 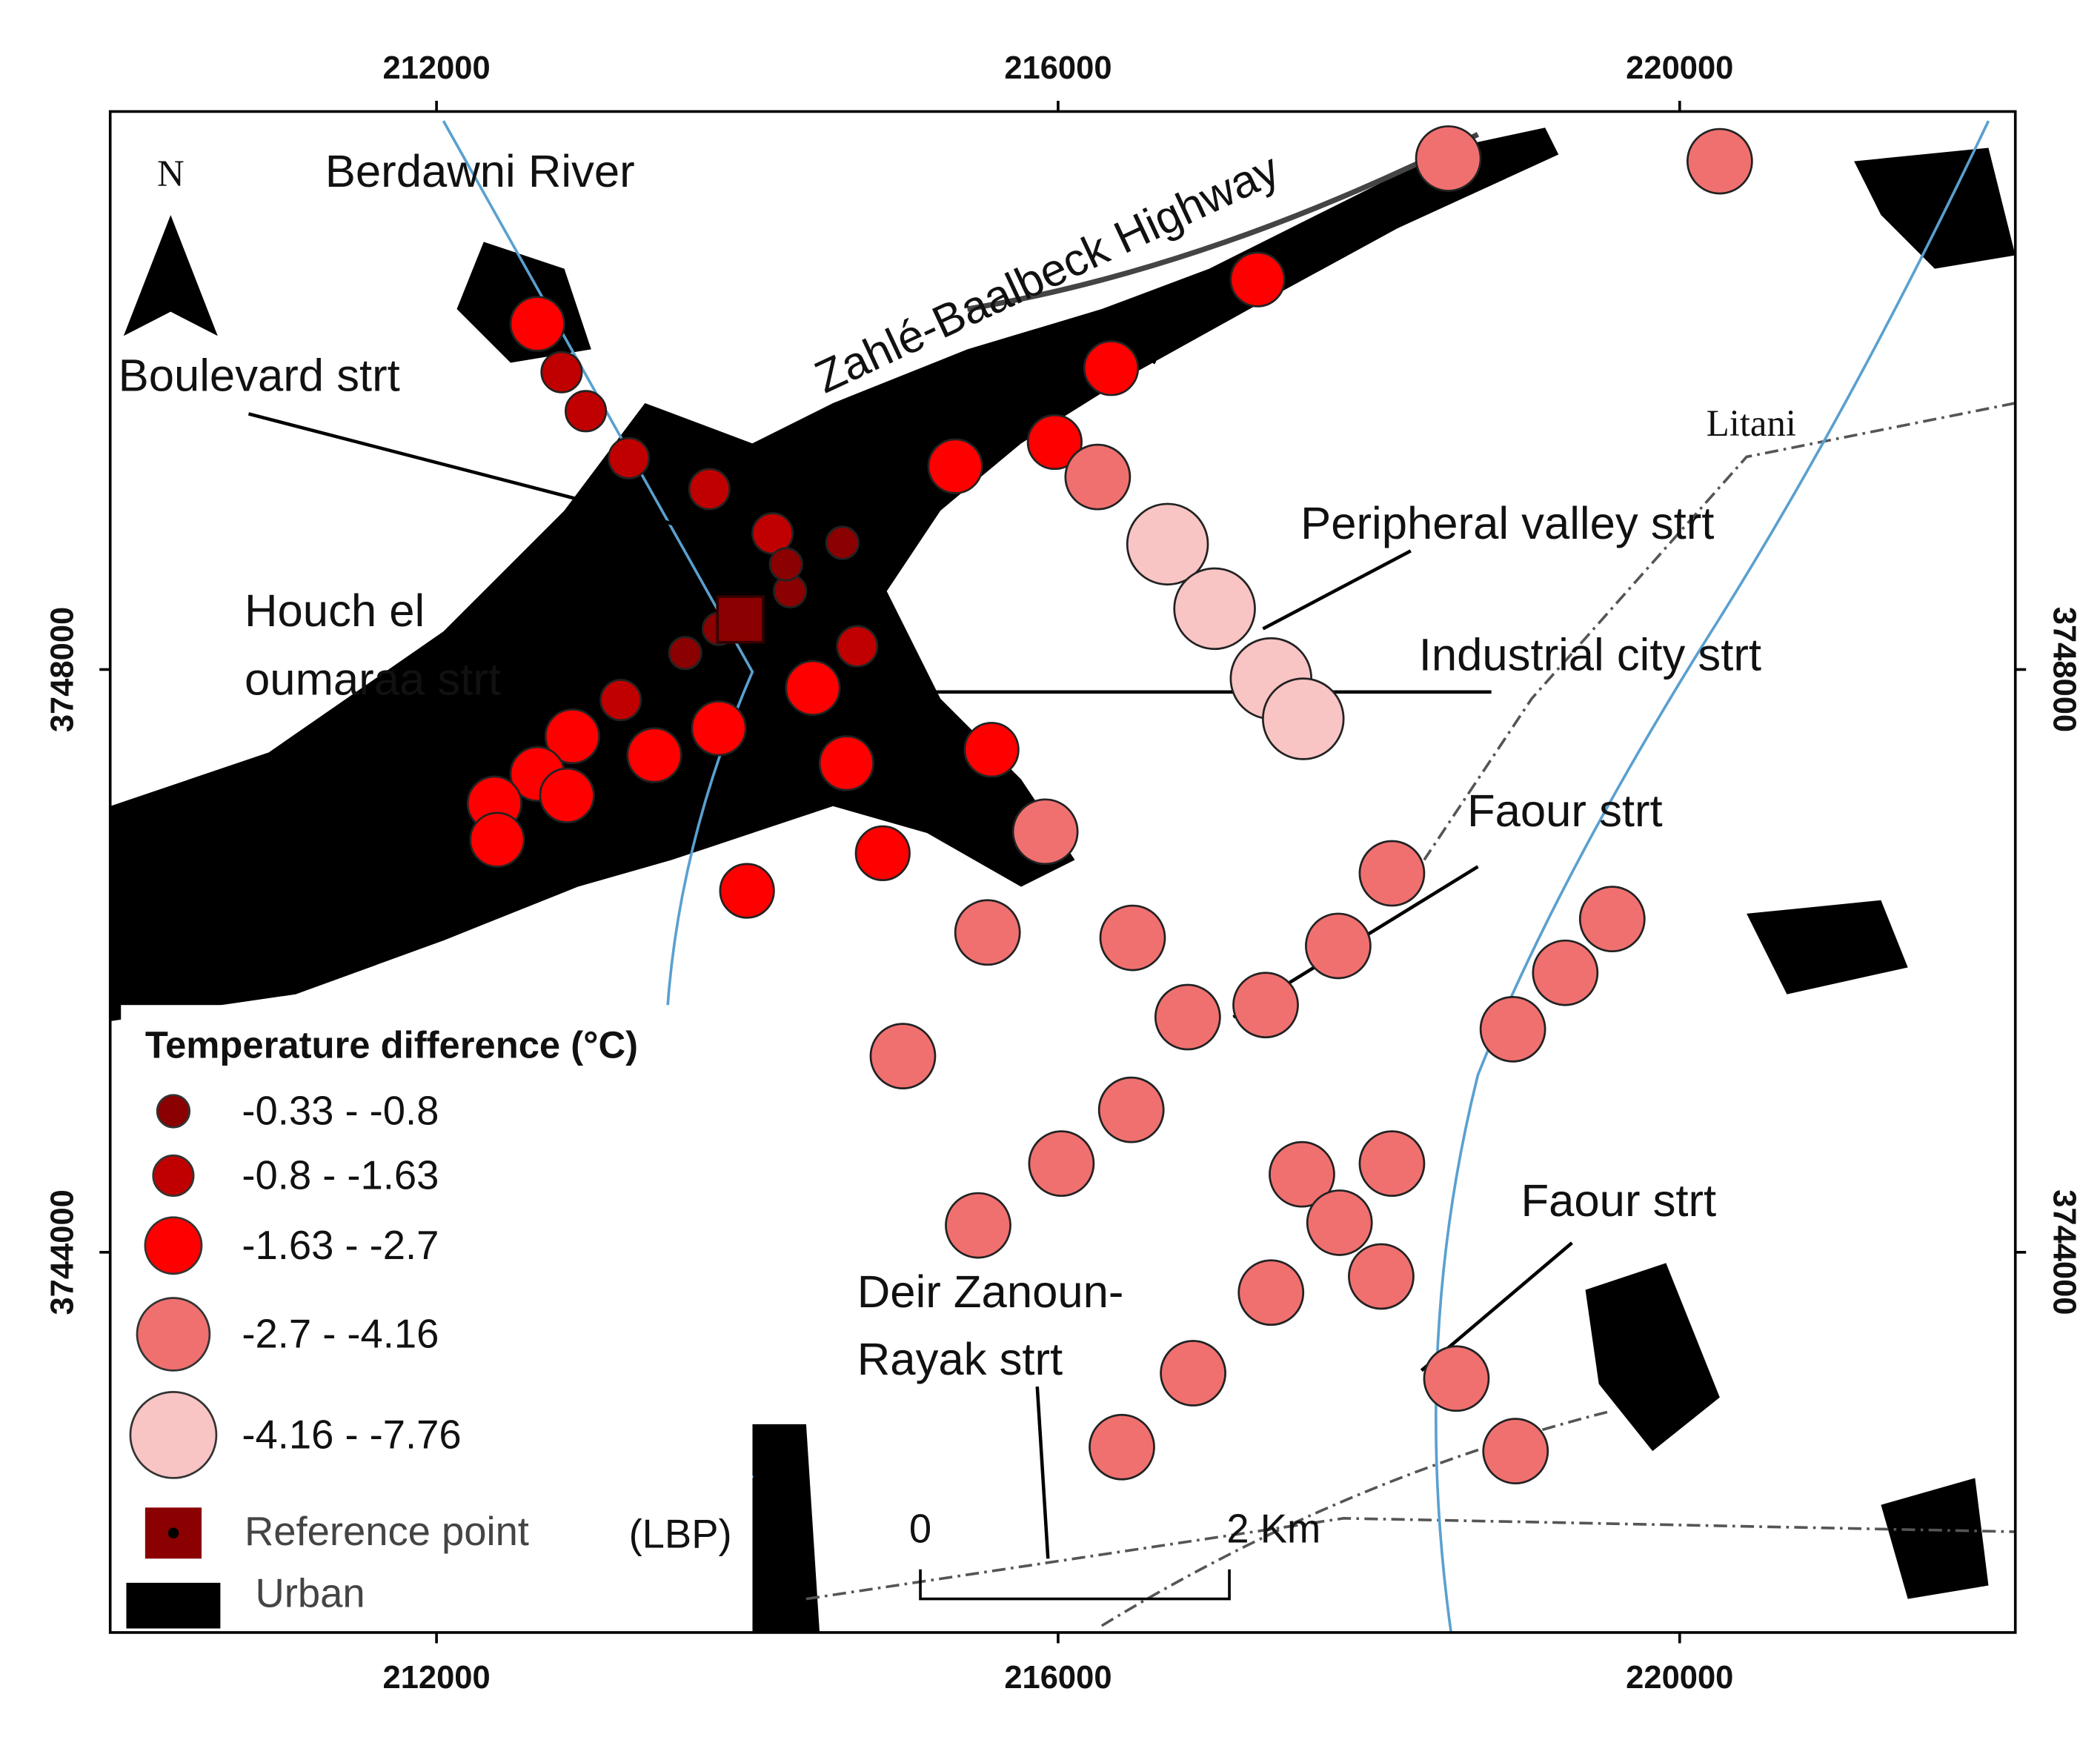 What do you see at coordinates (960, 1359) in the screenshot?
I see `label: Rayak strt` at bounding box center [960, 1359].